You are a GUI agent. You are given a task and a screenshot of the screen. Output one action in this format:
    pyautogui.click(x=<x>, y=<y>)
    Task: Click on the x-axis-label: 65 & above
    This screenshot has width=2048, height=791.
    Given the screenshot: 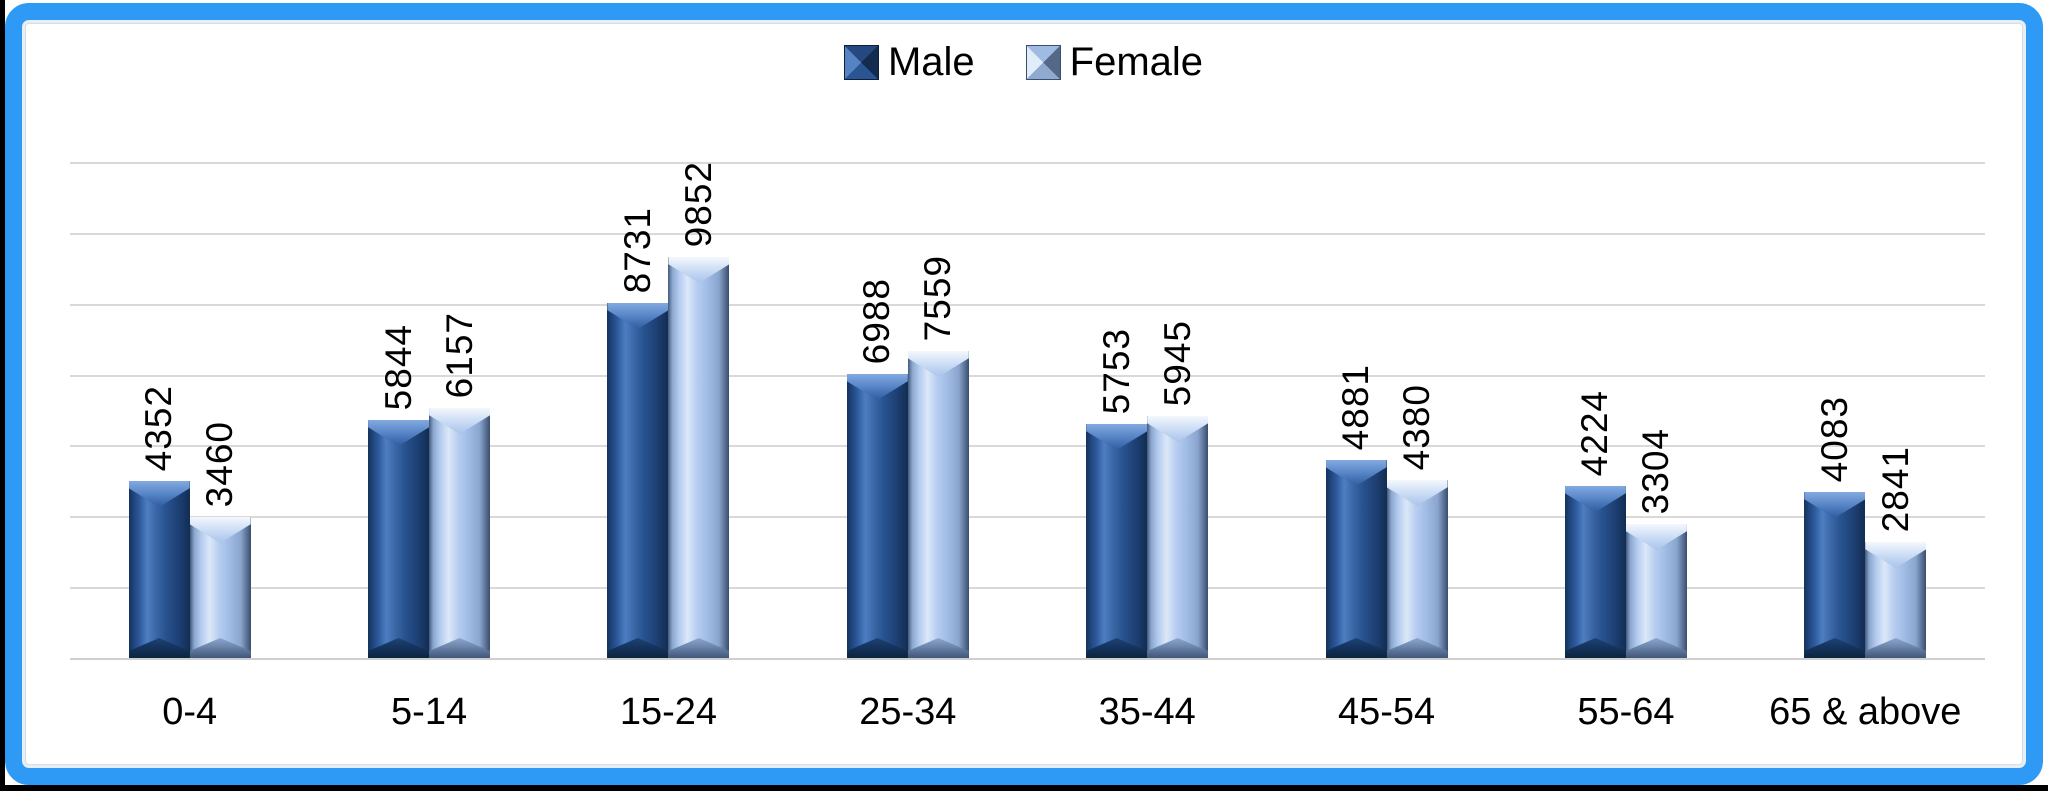 What is the action you would take?
    pyautogui.click(x=1865, y=712)
    